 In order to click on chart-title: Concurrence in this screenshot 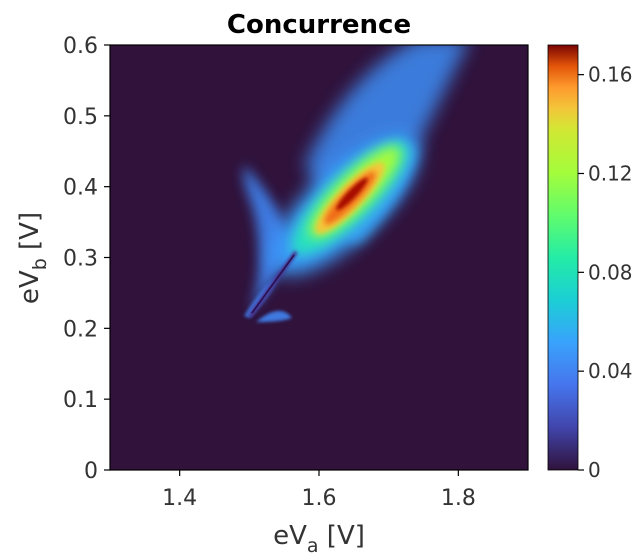, I will do `click(319, 25)`.